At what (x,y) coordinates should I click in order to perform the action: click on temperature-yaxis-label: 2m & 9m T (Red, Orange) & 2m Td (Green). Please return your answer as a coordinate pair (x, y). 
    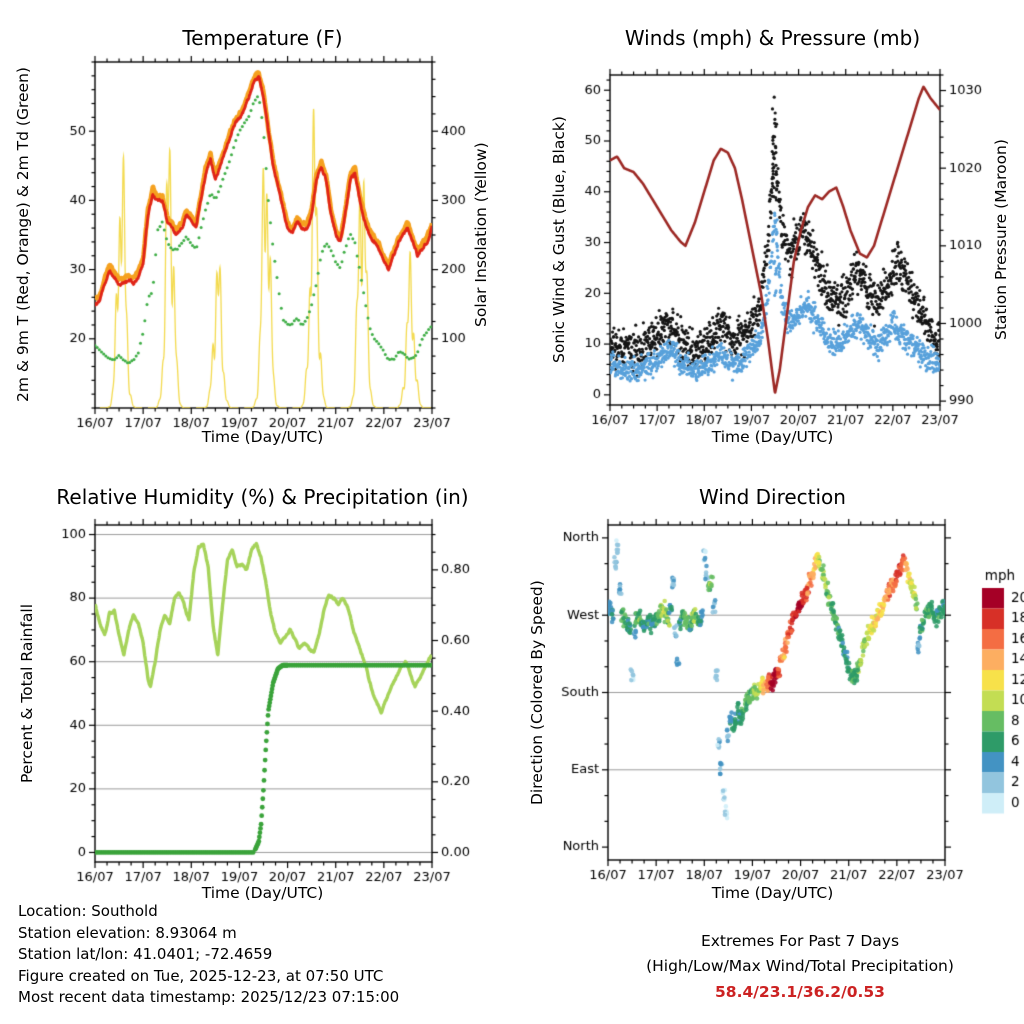
    Looking at the image, I should click on (23, 235).